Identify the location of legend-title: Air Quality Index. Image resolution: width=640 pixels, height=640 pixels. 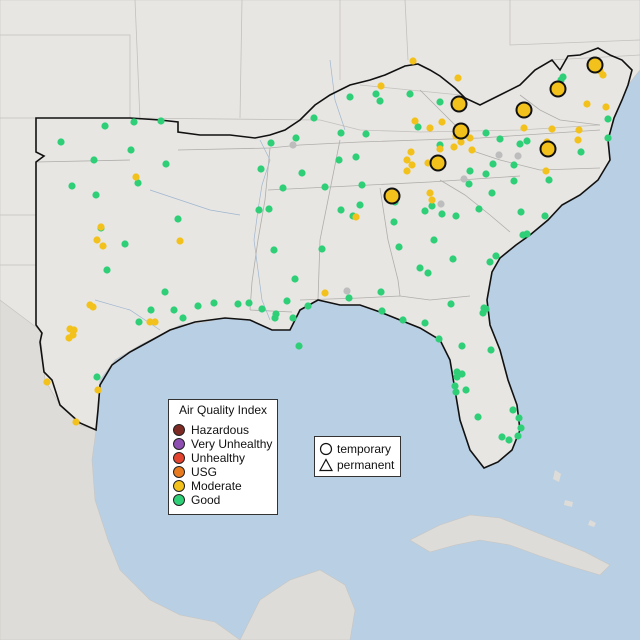
(223, 410).